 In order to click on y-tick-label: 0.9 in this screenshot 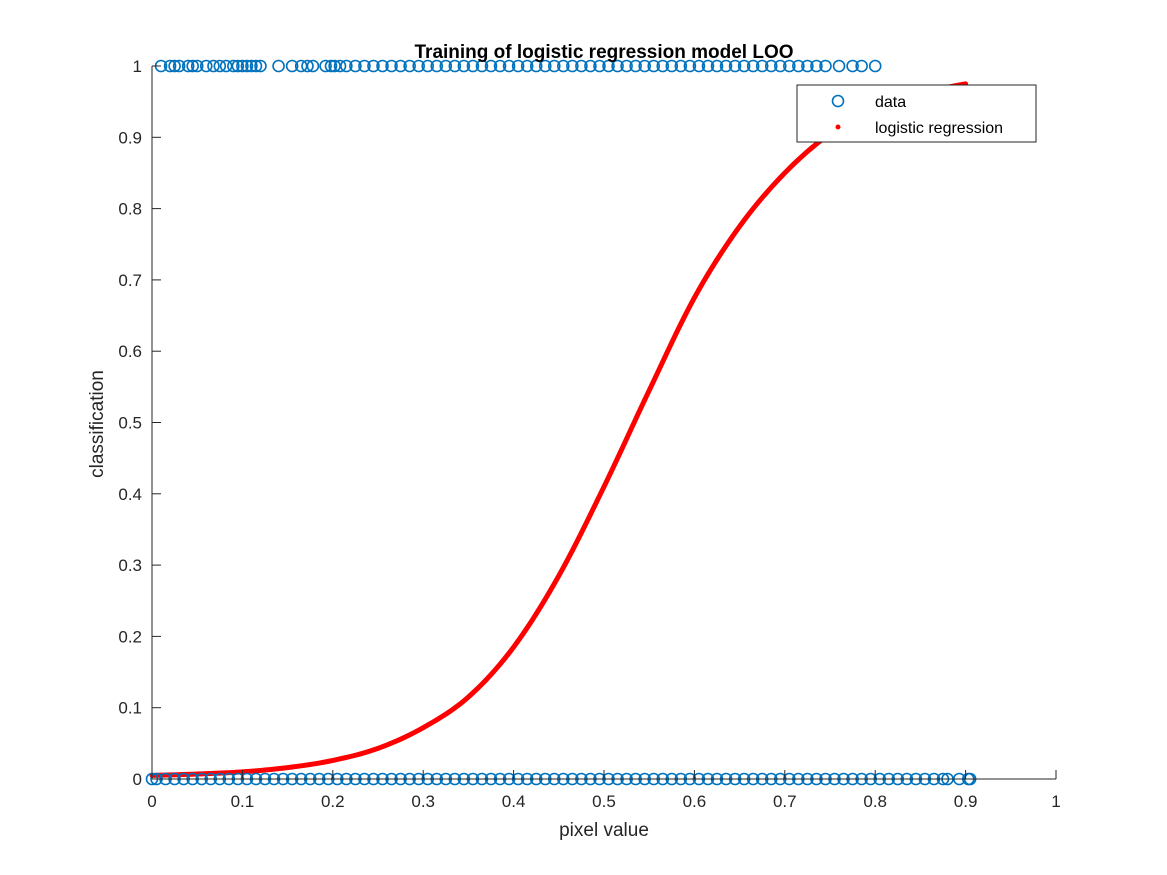, I will do `click(130, 137)`.